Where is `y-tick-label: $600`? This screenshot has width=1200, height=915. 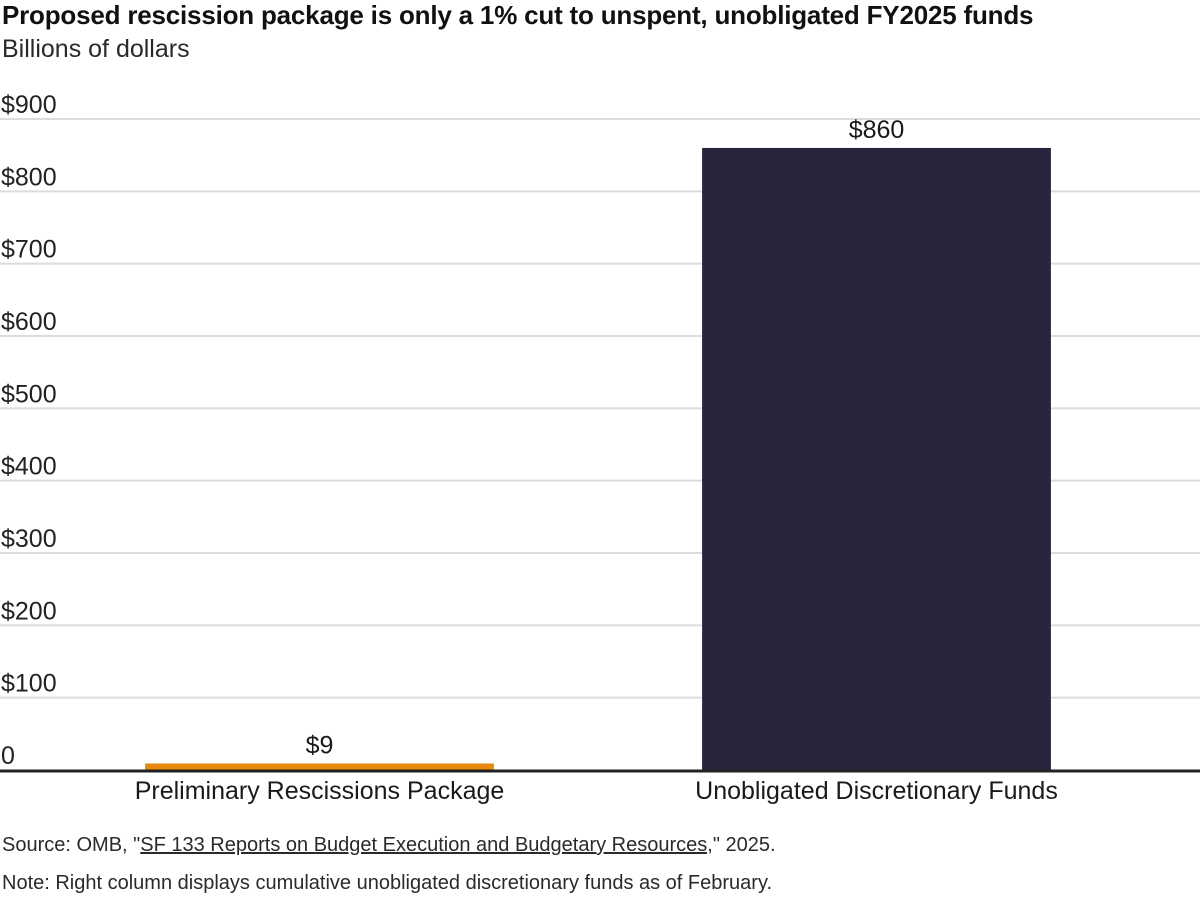
y-tick-label: $600 is located at coordinates (29, 322).